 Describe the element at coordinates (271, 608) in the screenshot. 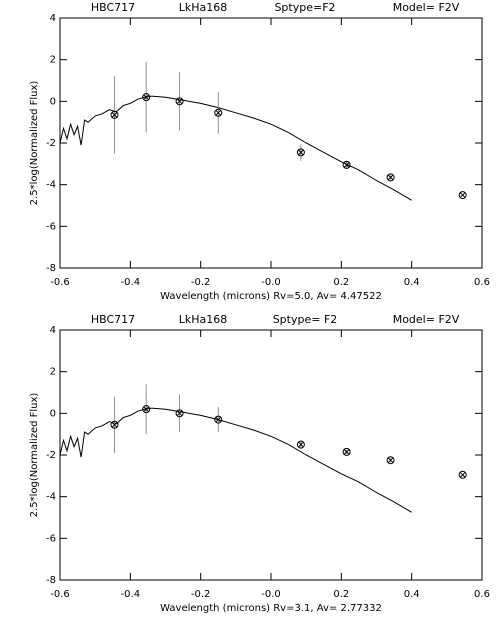

I see `x-axis-label: Wavelength (microns) Rv=3.1, Av= 2.77332` at that location.